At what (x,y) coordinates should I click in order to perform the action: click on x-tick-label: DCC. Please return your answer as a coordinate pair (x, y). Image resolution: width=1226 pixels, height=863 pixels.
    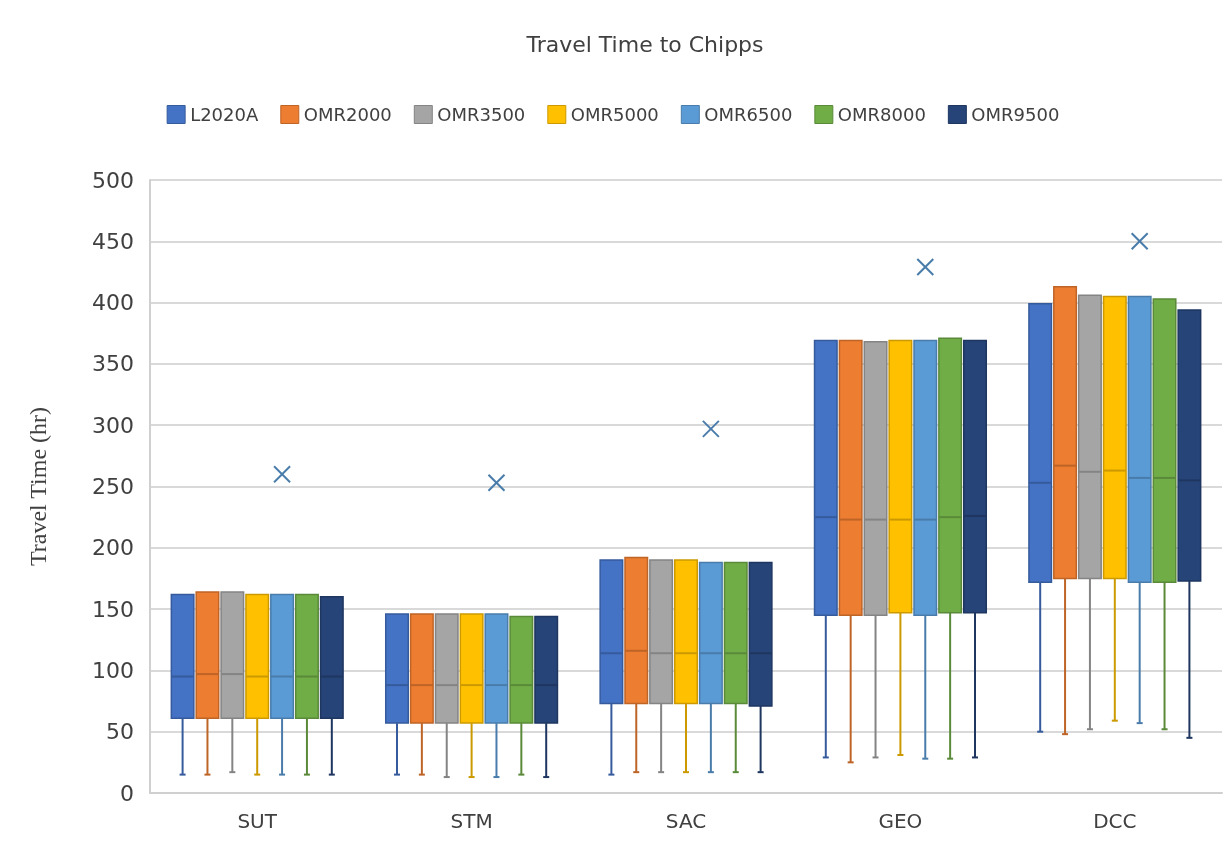
    Looking at the image, I should click on (1115, 821).